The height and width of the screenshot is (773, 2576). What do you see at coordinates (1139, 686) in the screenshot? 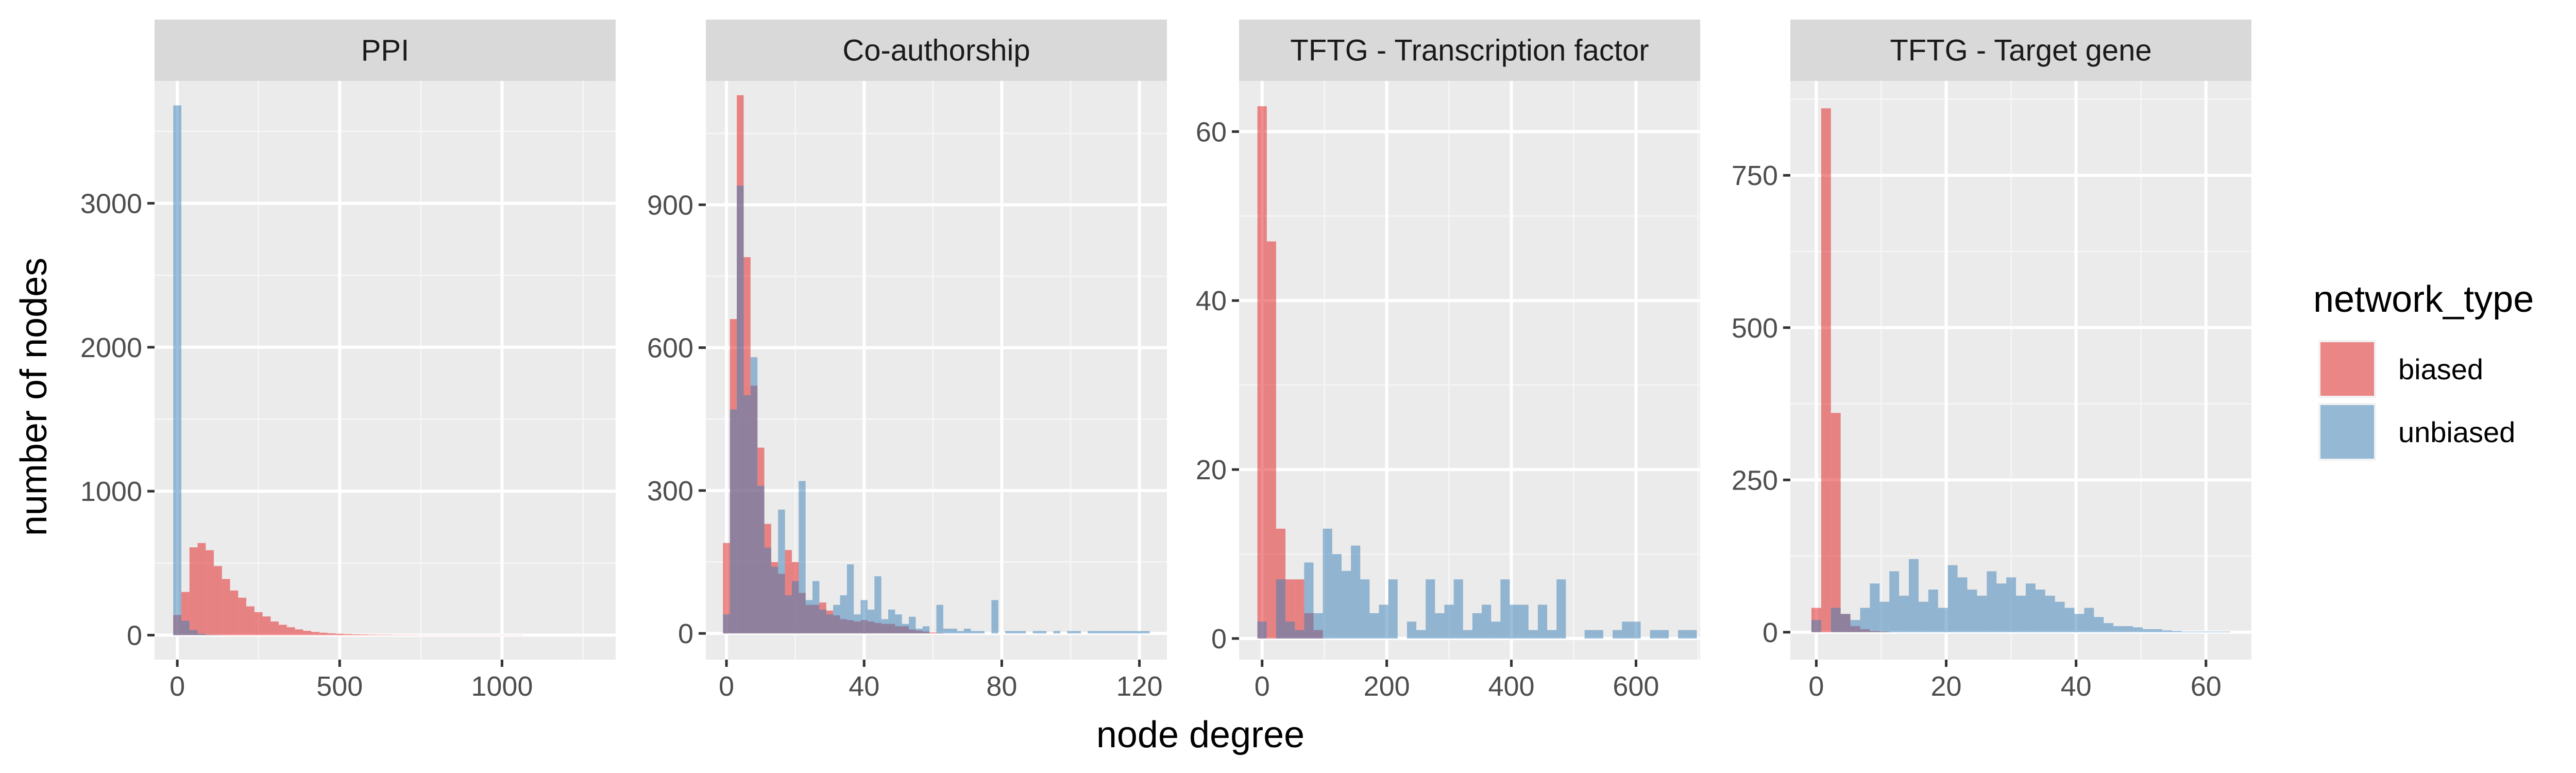
I see `x-tick-label: 120` at bounding box center [1139, 686].